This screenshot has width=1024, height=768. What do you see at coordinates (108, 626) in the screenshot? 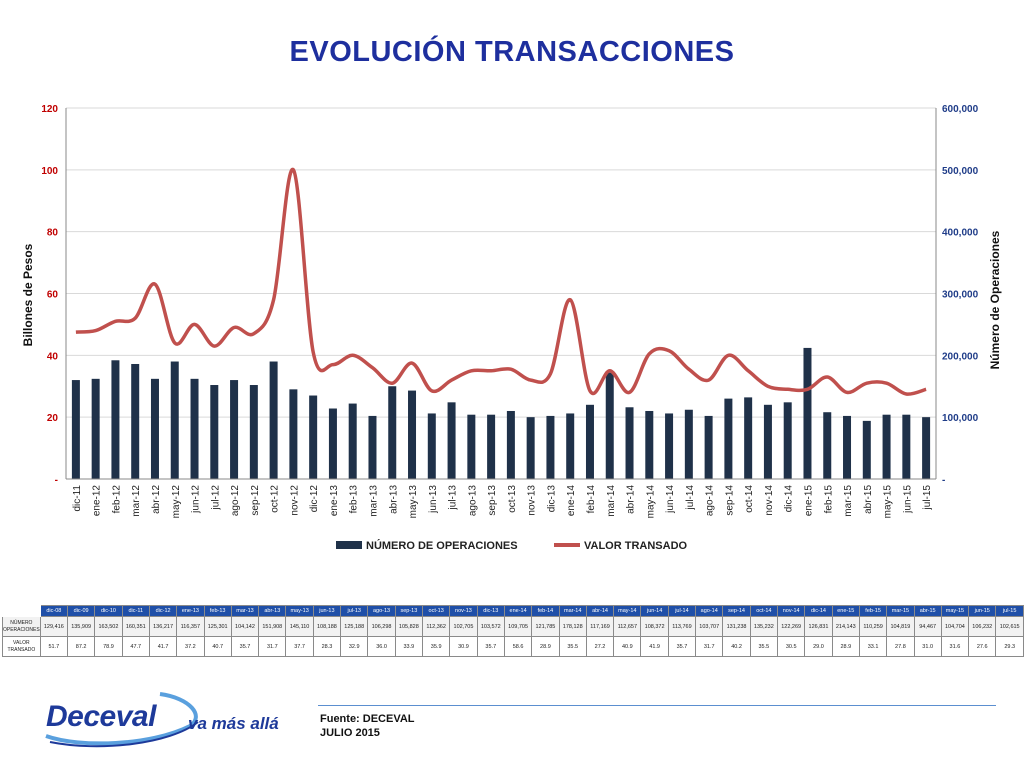
I see `table-cell: 163,502` at bounding box center [108, 626].